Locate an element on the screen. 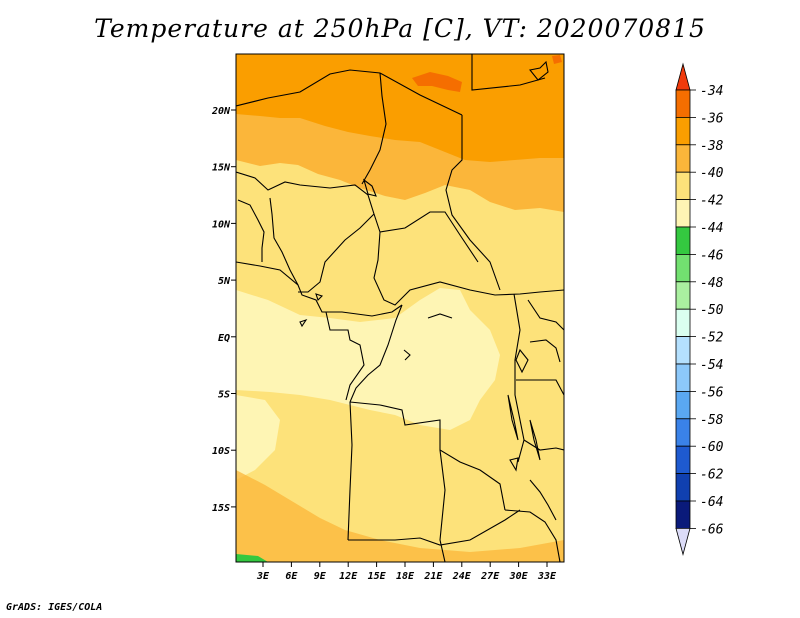  colorbar-label: -40 is located at coordinates (712, 173).